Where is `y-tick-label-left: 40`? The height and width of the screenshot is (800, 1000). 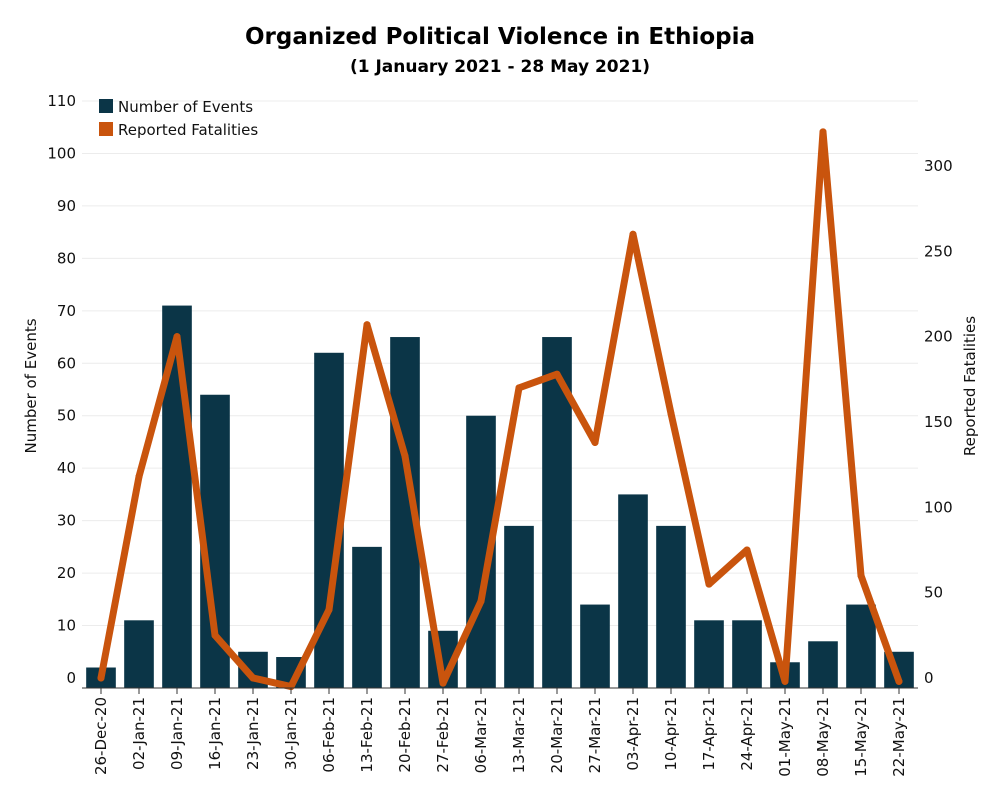
y-tick-label-left: 40 is located at coordinates (66, 468).